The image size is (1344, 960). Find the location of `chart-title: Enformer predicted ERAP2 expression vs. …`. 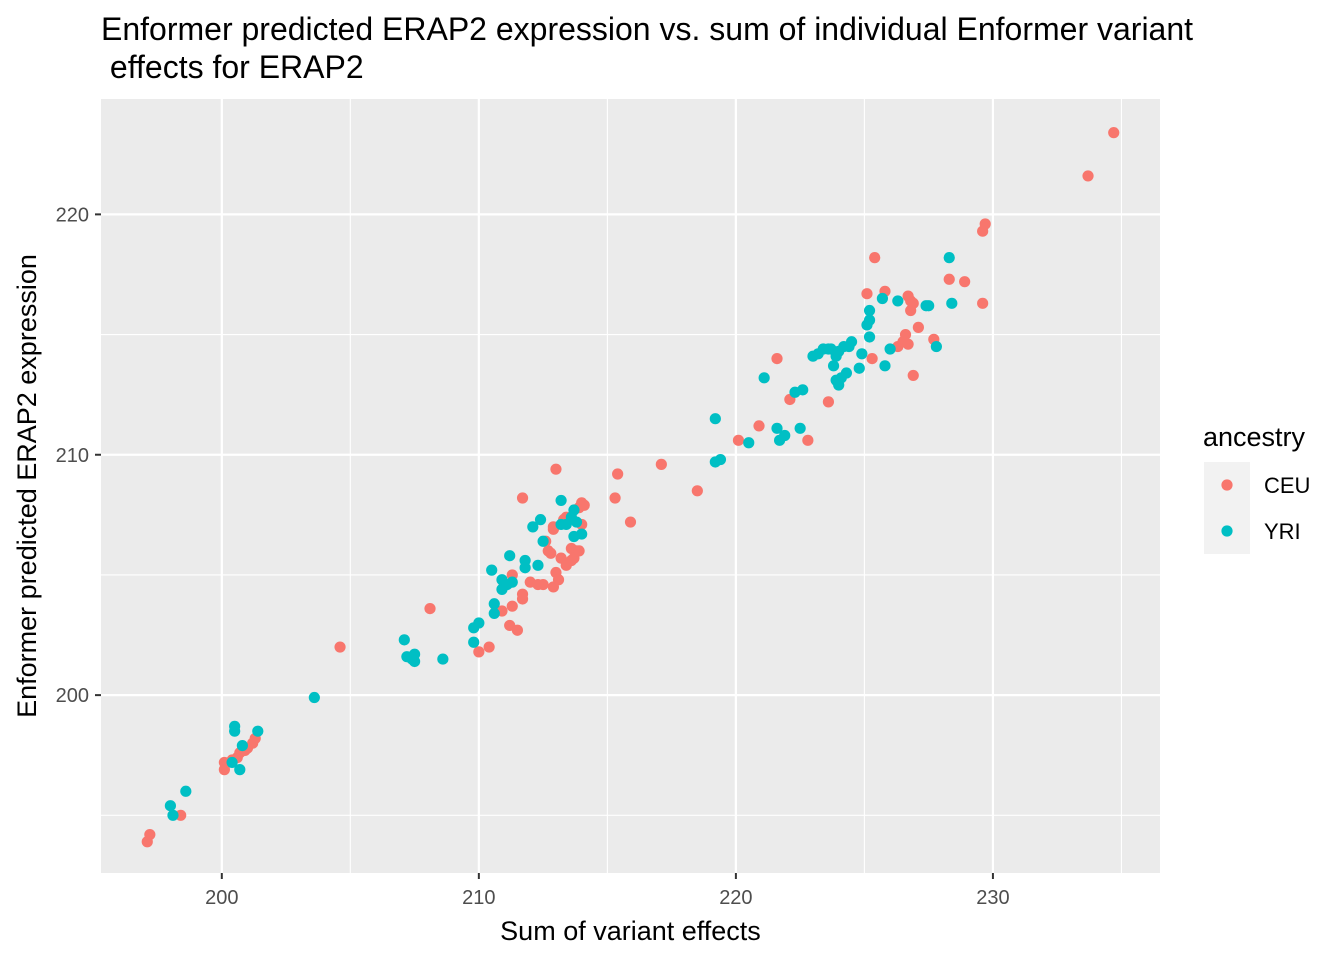

chart-title: Enformer predicted ERAP2 expression vs. … is located at coordinates (647, 48).